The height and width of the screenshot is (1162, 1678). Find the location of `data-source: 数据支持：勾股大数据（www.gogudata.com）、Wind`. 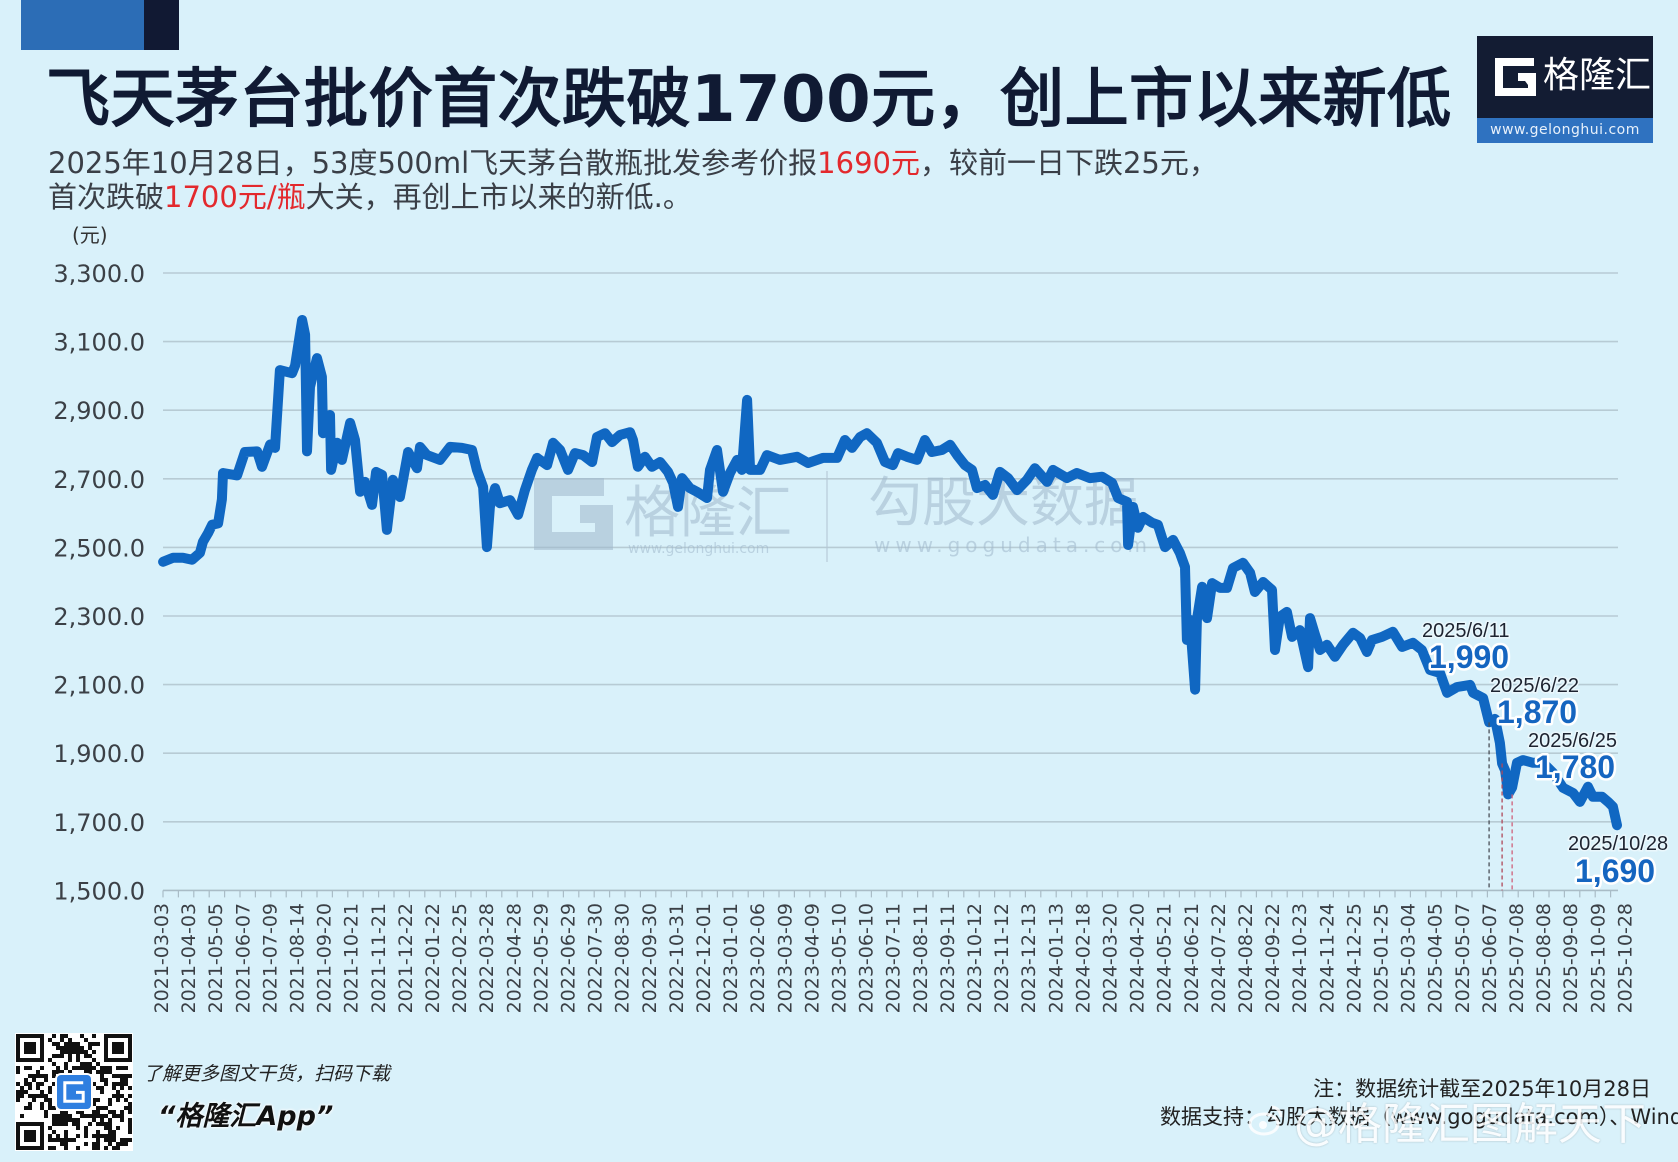

data-source: 数据支持：勾股大数据（www.gogudata.com）、Wind is located at coordinates (1419, 1117).